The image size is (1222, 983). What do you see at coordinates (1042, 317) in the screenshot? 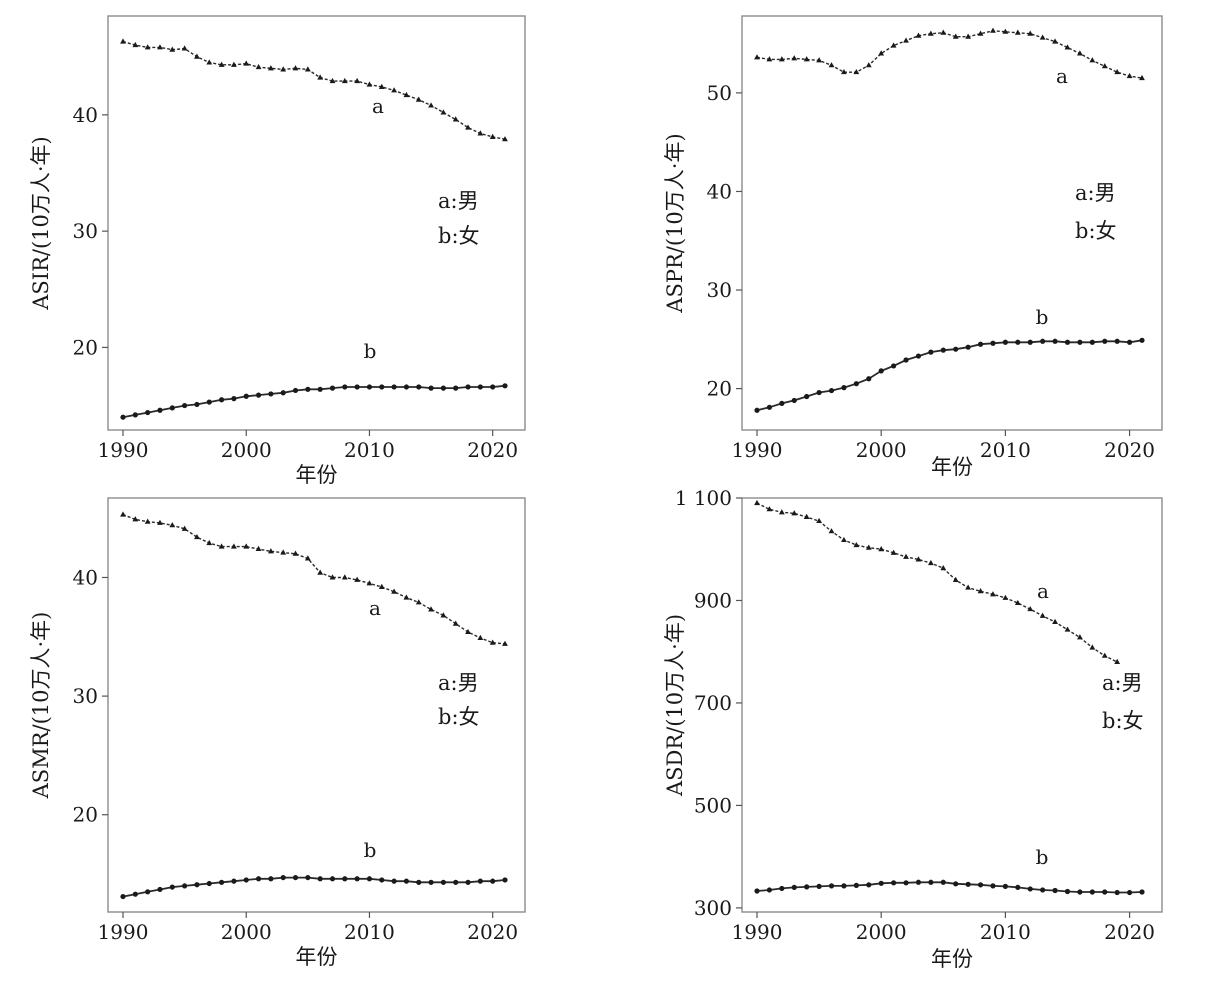
I see `series-annotation-b: b` at bounding box center [1042, 317].